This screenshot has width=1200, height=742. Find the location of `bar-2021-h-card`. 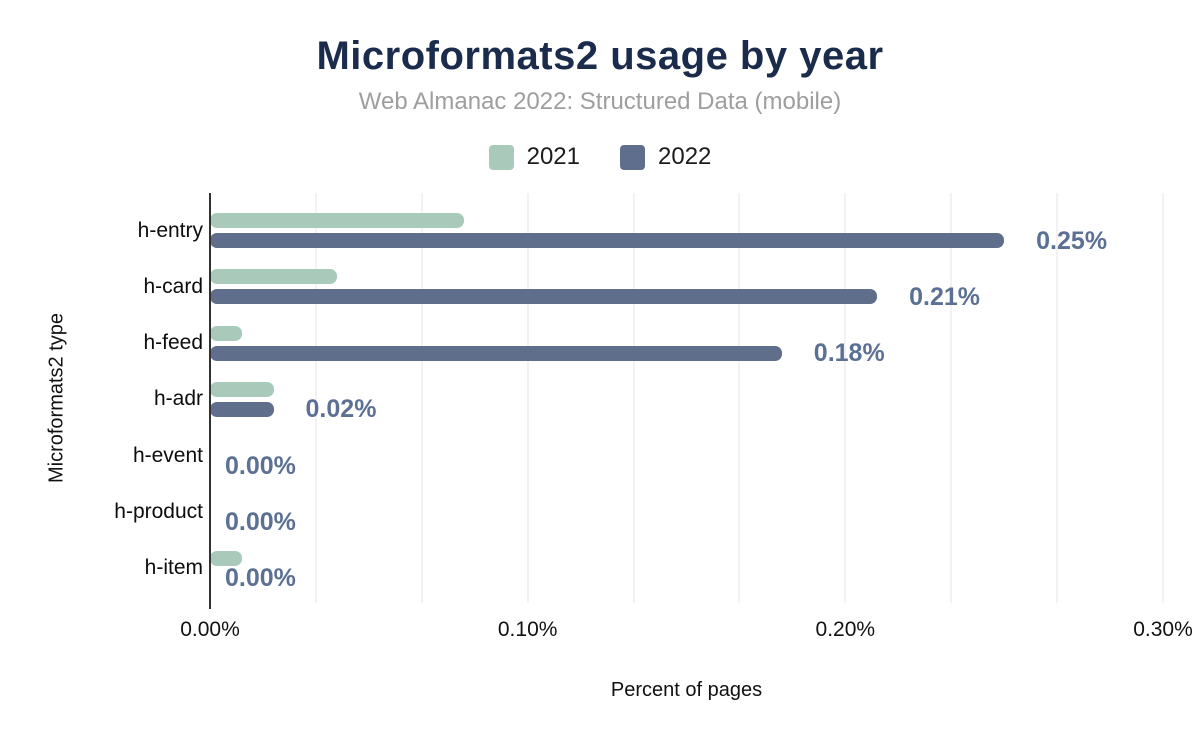

bar-2021-h-card is located at coordinates (274, 277).